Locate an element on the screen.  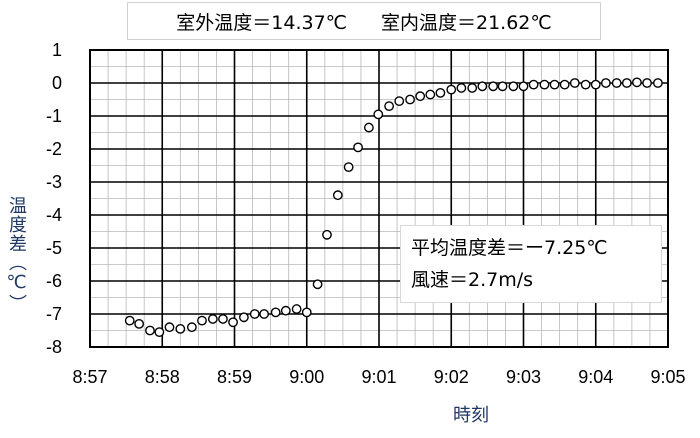
y-tick-label: -8 is located at coordinates (54, 347).